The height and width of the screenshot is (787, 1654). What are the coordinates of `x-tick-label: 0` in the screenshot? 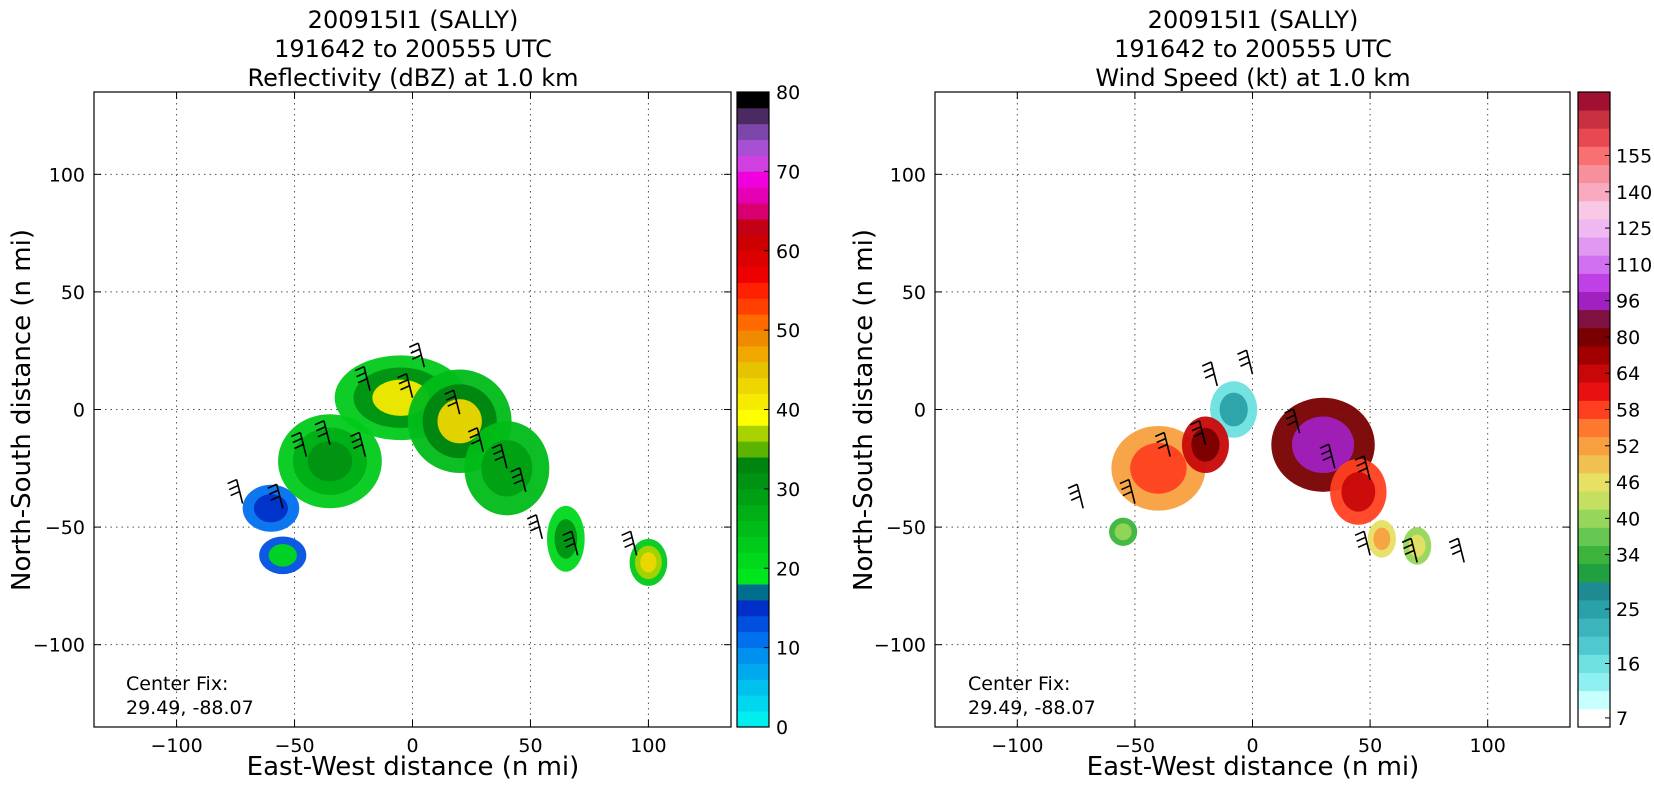 It's located at (412, 746).